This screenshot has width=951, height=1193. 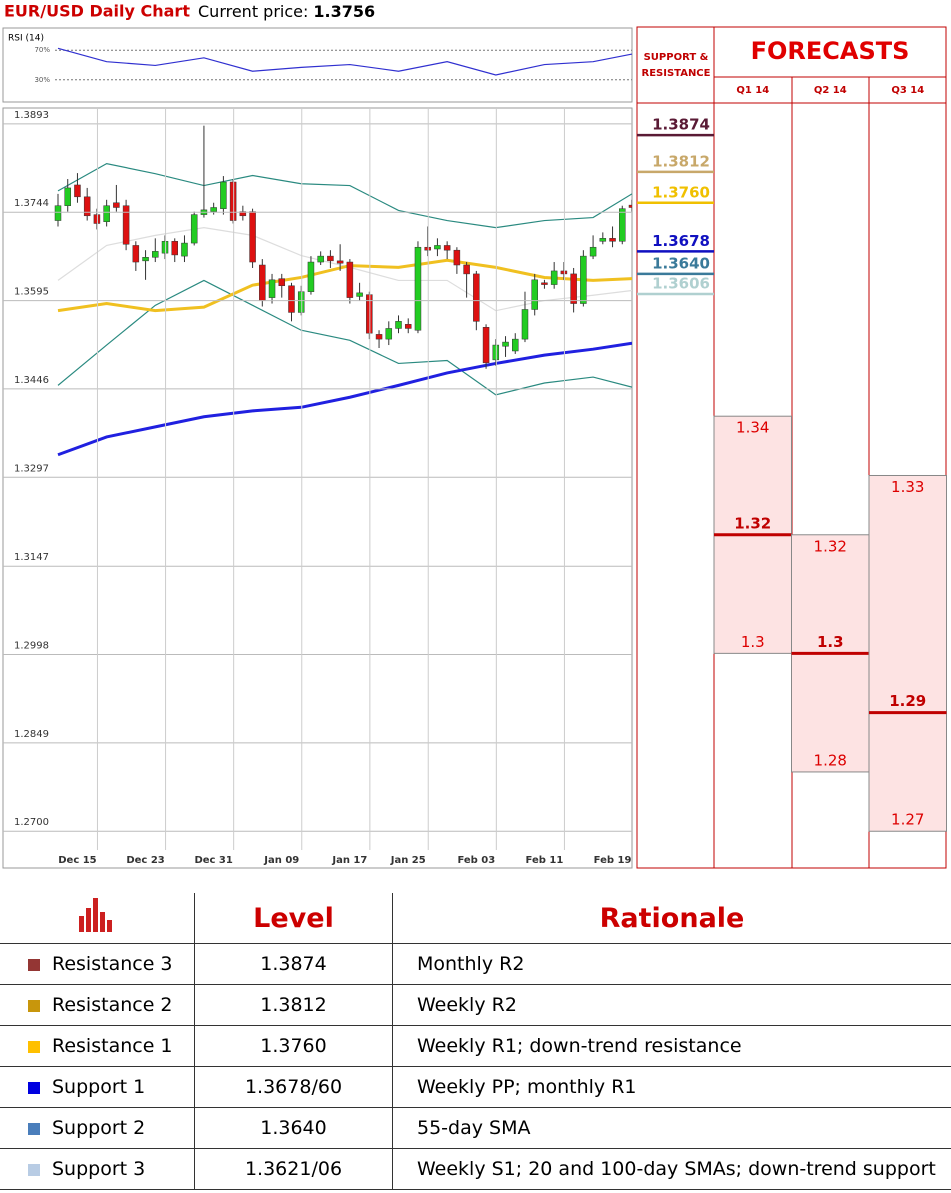 I want to click on column-header: Q1 14, so click(x=752, y=90).